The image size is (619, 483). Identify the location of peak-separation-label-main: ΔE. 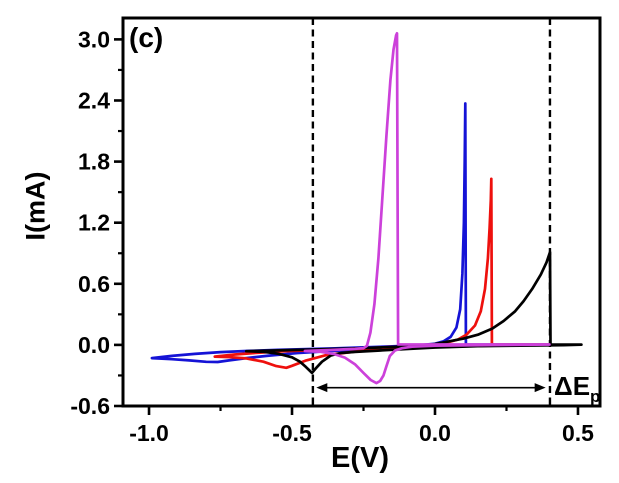
(572, 386).